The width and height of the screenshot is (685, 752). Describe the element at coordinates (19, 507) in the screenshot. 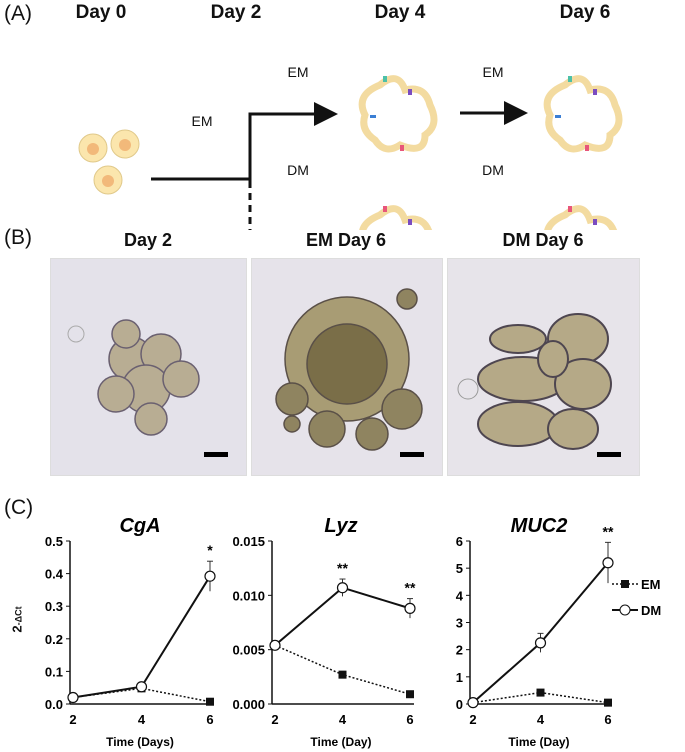

I see `panel-c-label: (C)` at that location.